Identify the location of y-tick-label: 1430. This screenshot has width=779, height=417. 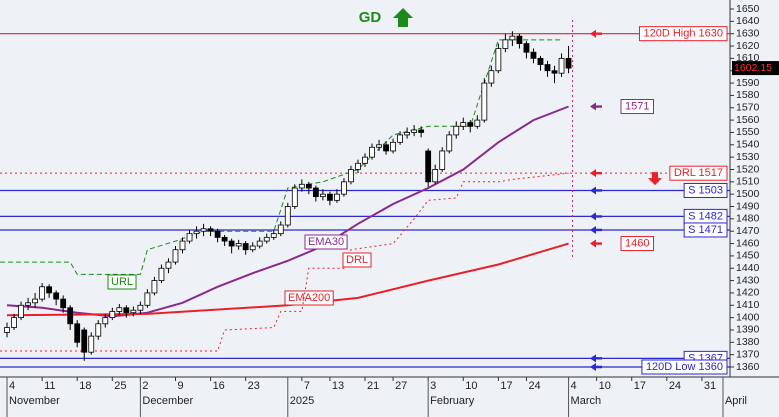
(748, 280).